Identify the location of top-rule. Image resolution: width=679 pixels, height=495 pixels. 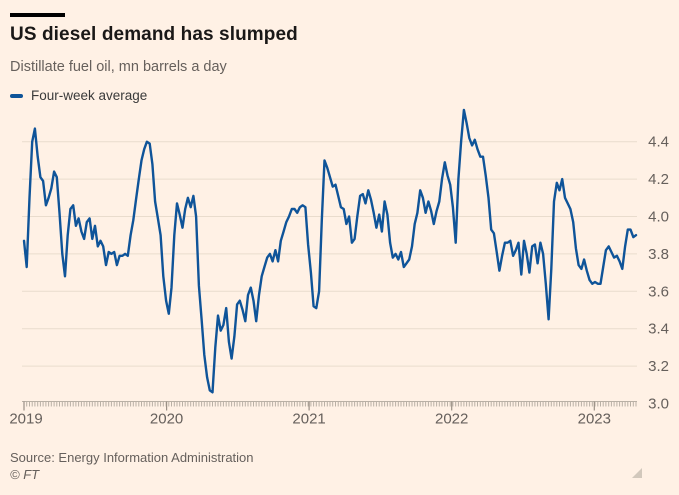
(37, 15).